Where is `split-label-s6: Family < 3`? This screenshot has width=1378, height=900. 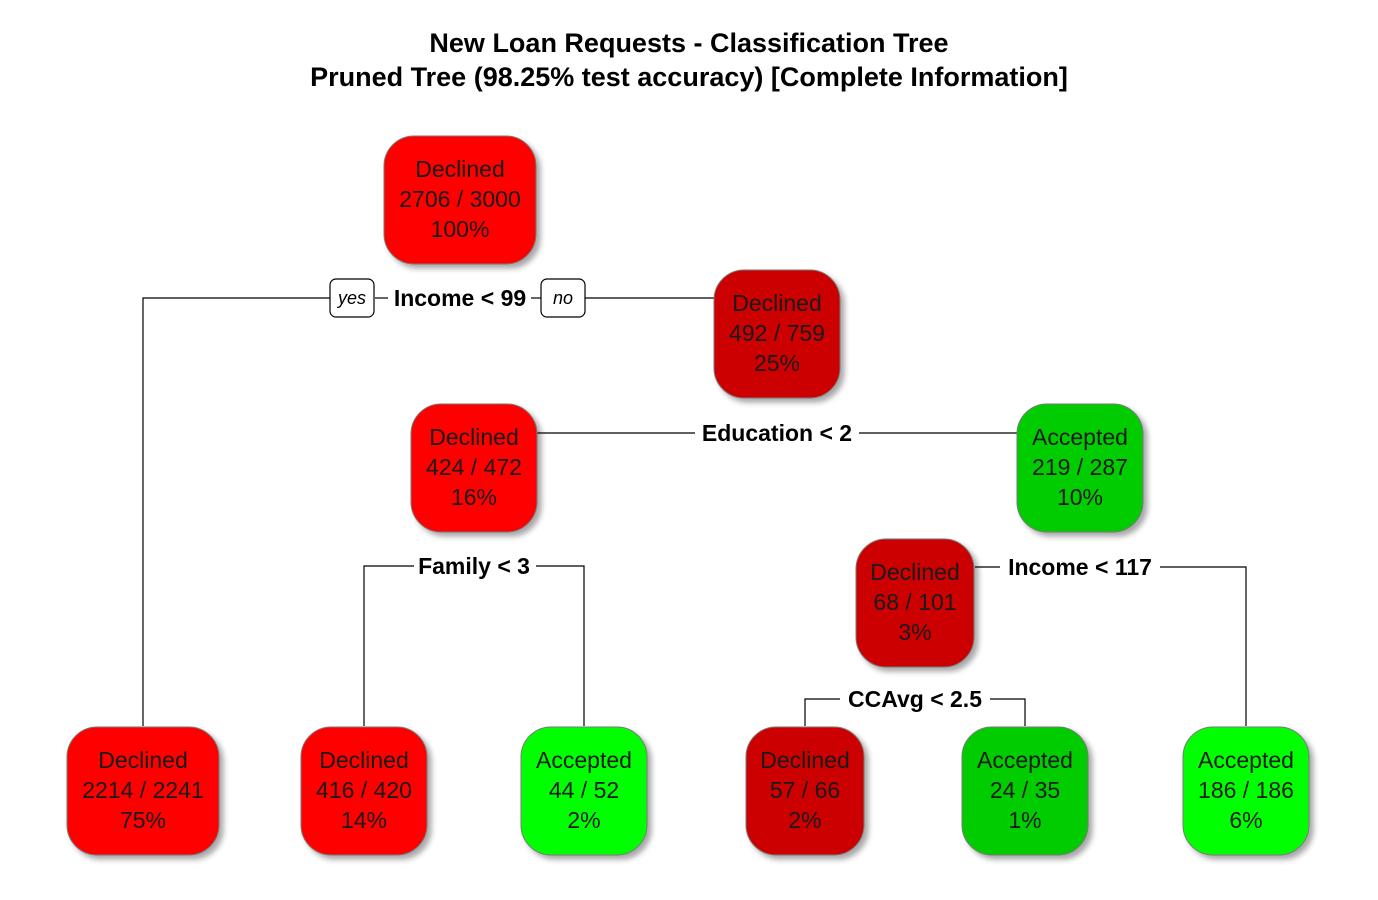 split-label-s6: Family < 3 is located at coordinates (474, 566).